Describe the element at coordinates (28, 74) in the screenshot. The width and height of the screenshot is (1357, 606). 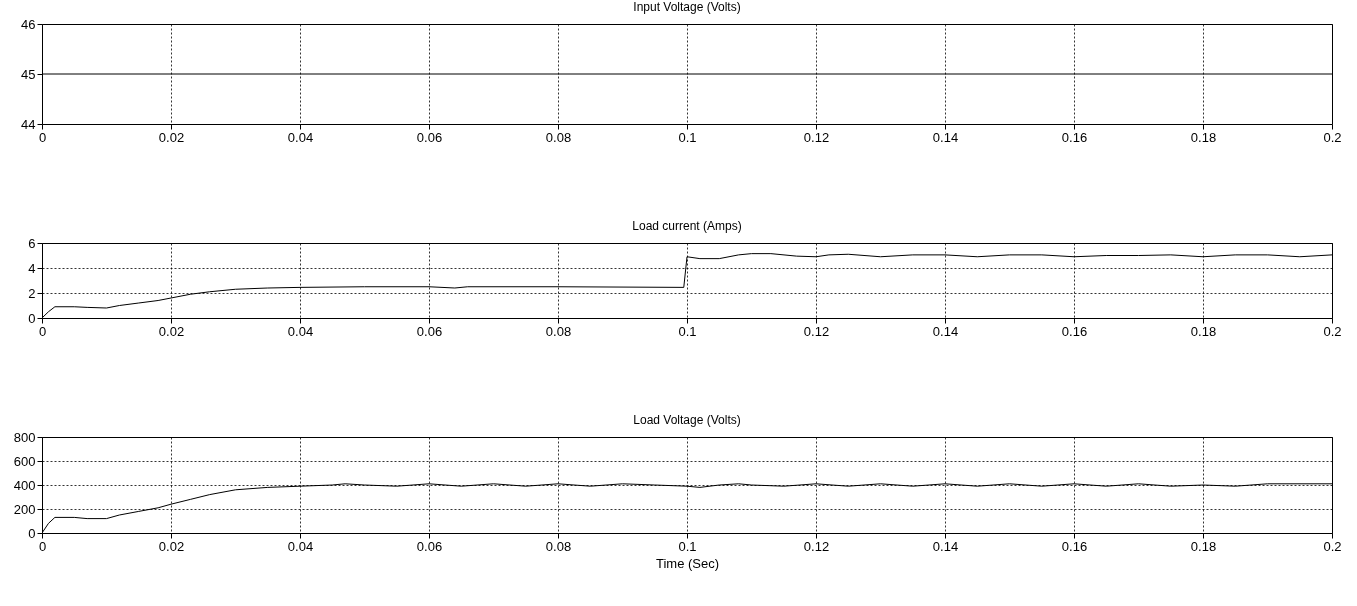
I see `y-tick-label: 45` at that location.